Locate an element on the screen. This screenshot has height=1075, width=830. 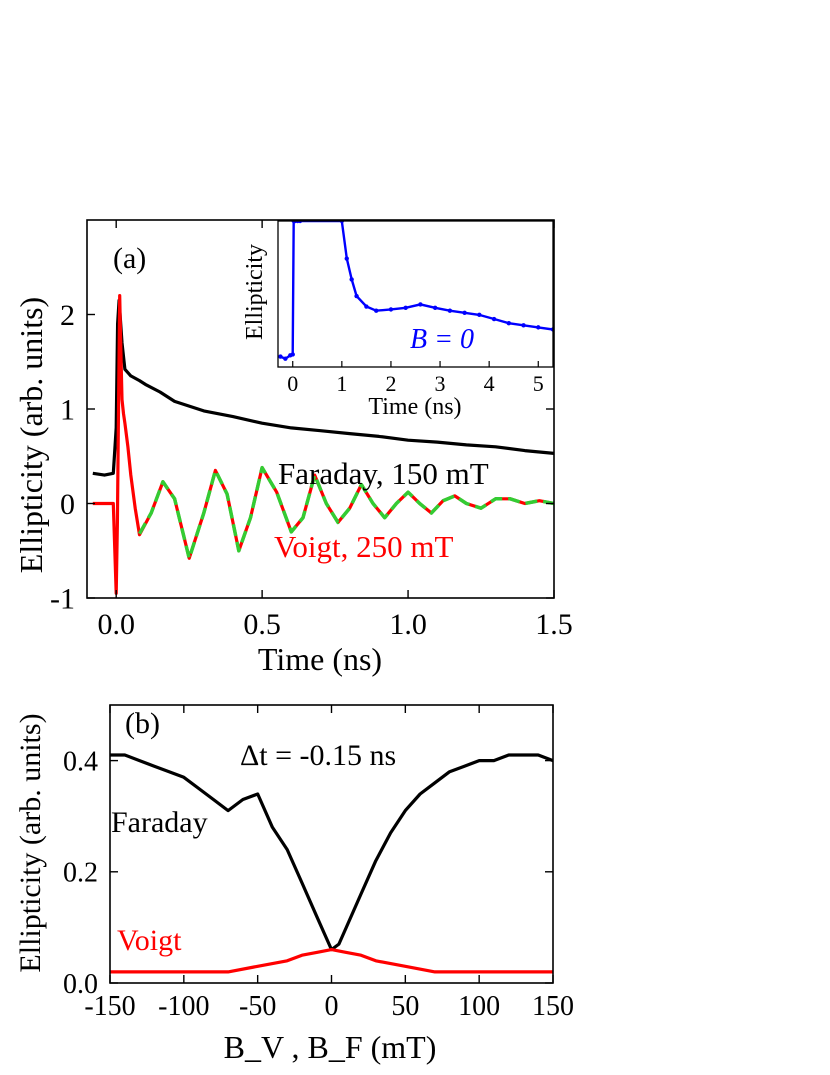
panel-a-annotation-faraday: Faraday, 150 mT is located at coordinates (383, 473).